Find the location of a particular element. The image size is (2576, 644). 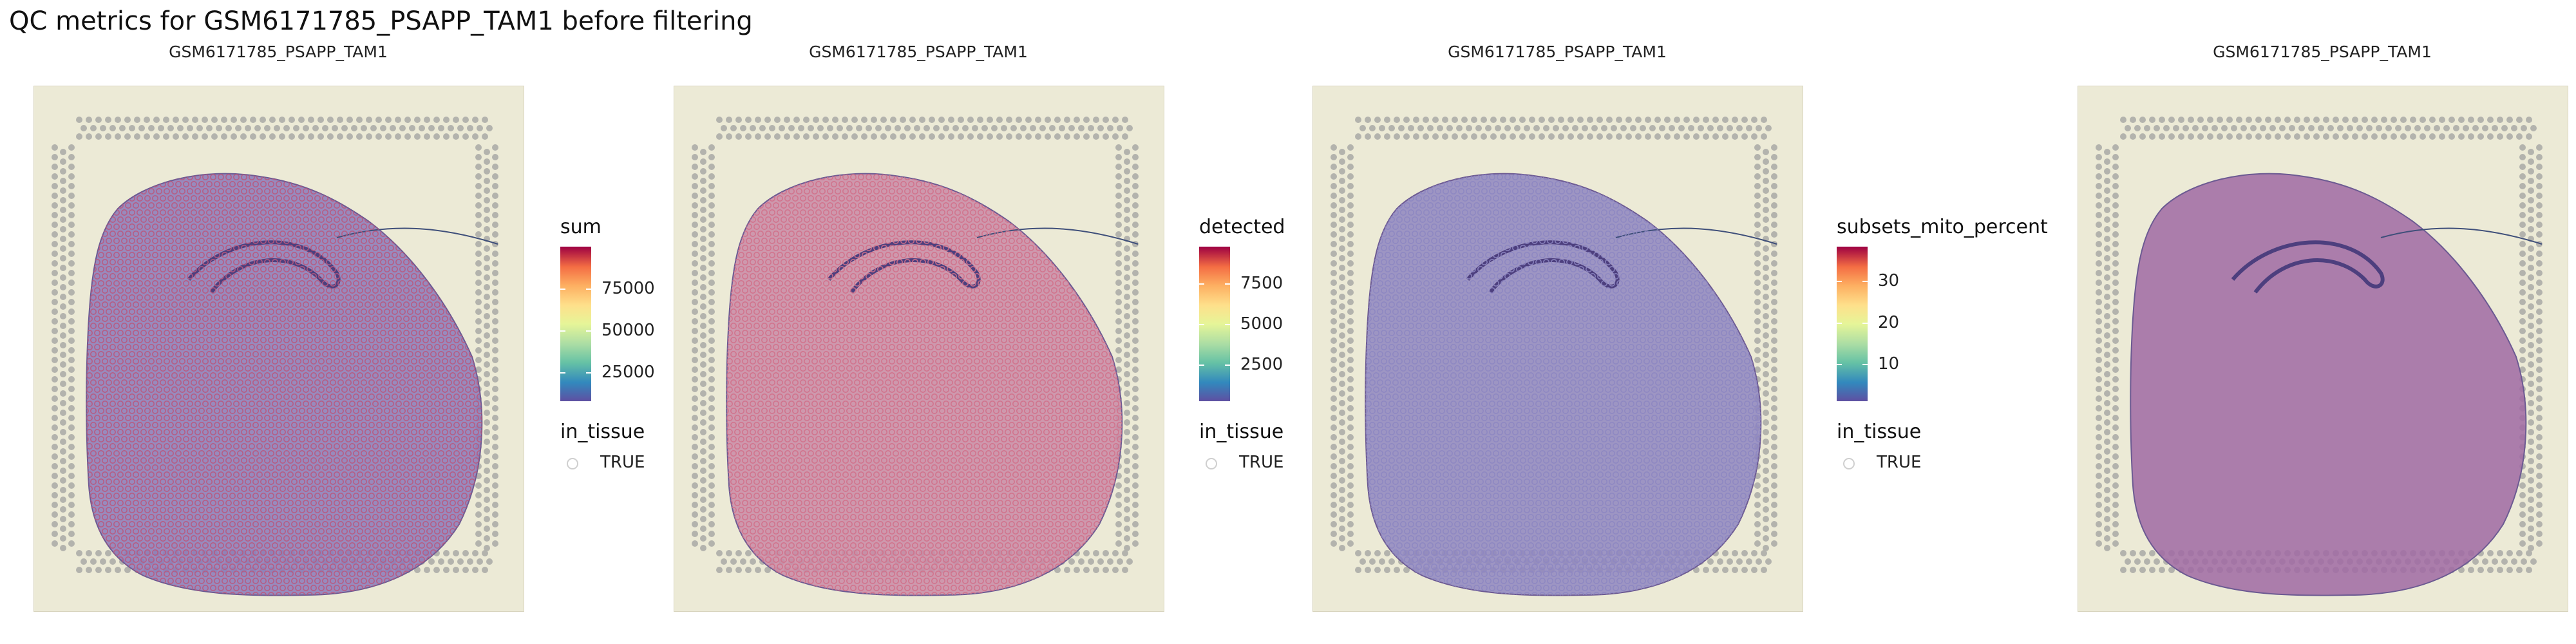

panel-4-histology-plot is located at coordinates (2319, 356).